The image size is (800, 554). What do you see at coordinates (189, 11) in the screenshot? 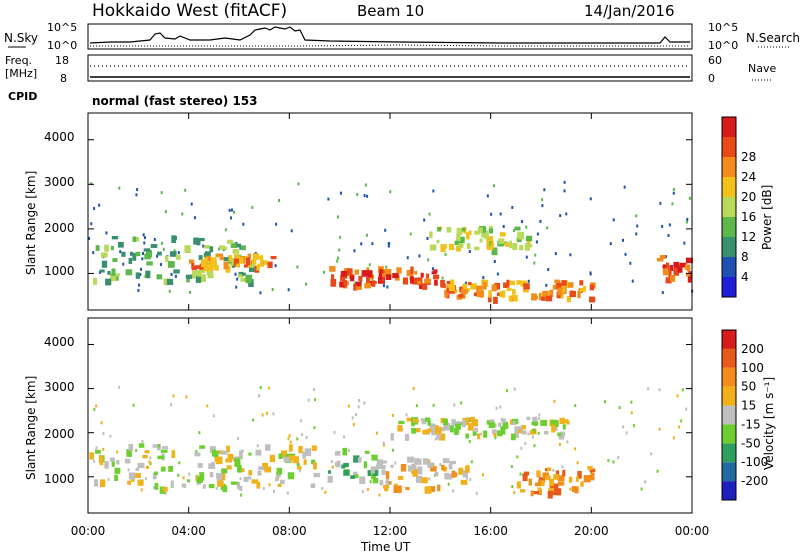
I see `plot-title: Hokkaido West (fitACF)` at bounding box center [189, 11].